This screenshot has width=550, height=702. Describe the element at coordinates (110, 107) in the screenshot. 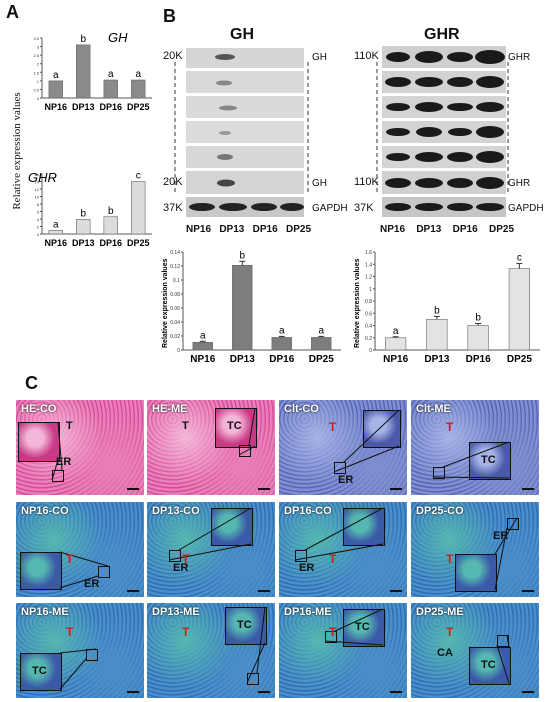

I see `category-label: DP16` at that location.